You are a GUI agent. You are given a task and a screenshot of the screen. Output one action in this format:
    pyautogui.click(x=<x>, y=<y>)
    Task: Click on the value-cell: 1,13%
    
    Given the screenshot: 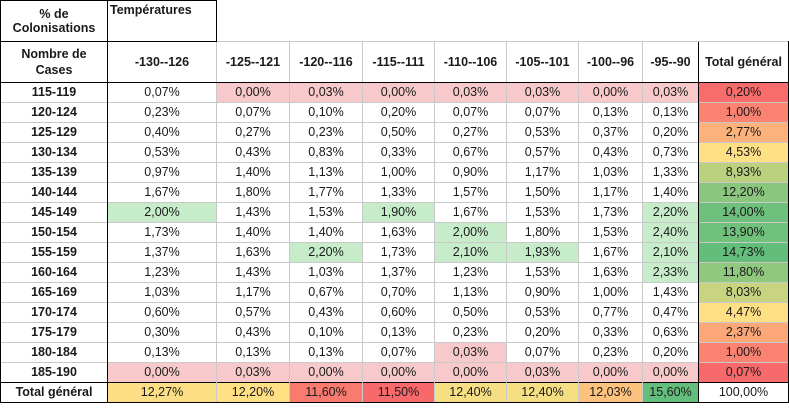 What is the action you would take?
    pyautogui.click(x=326, y=172)
    